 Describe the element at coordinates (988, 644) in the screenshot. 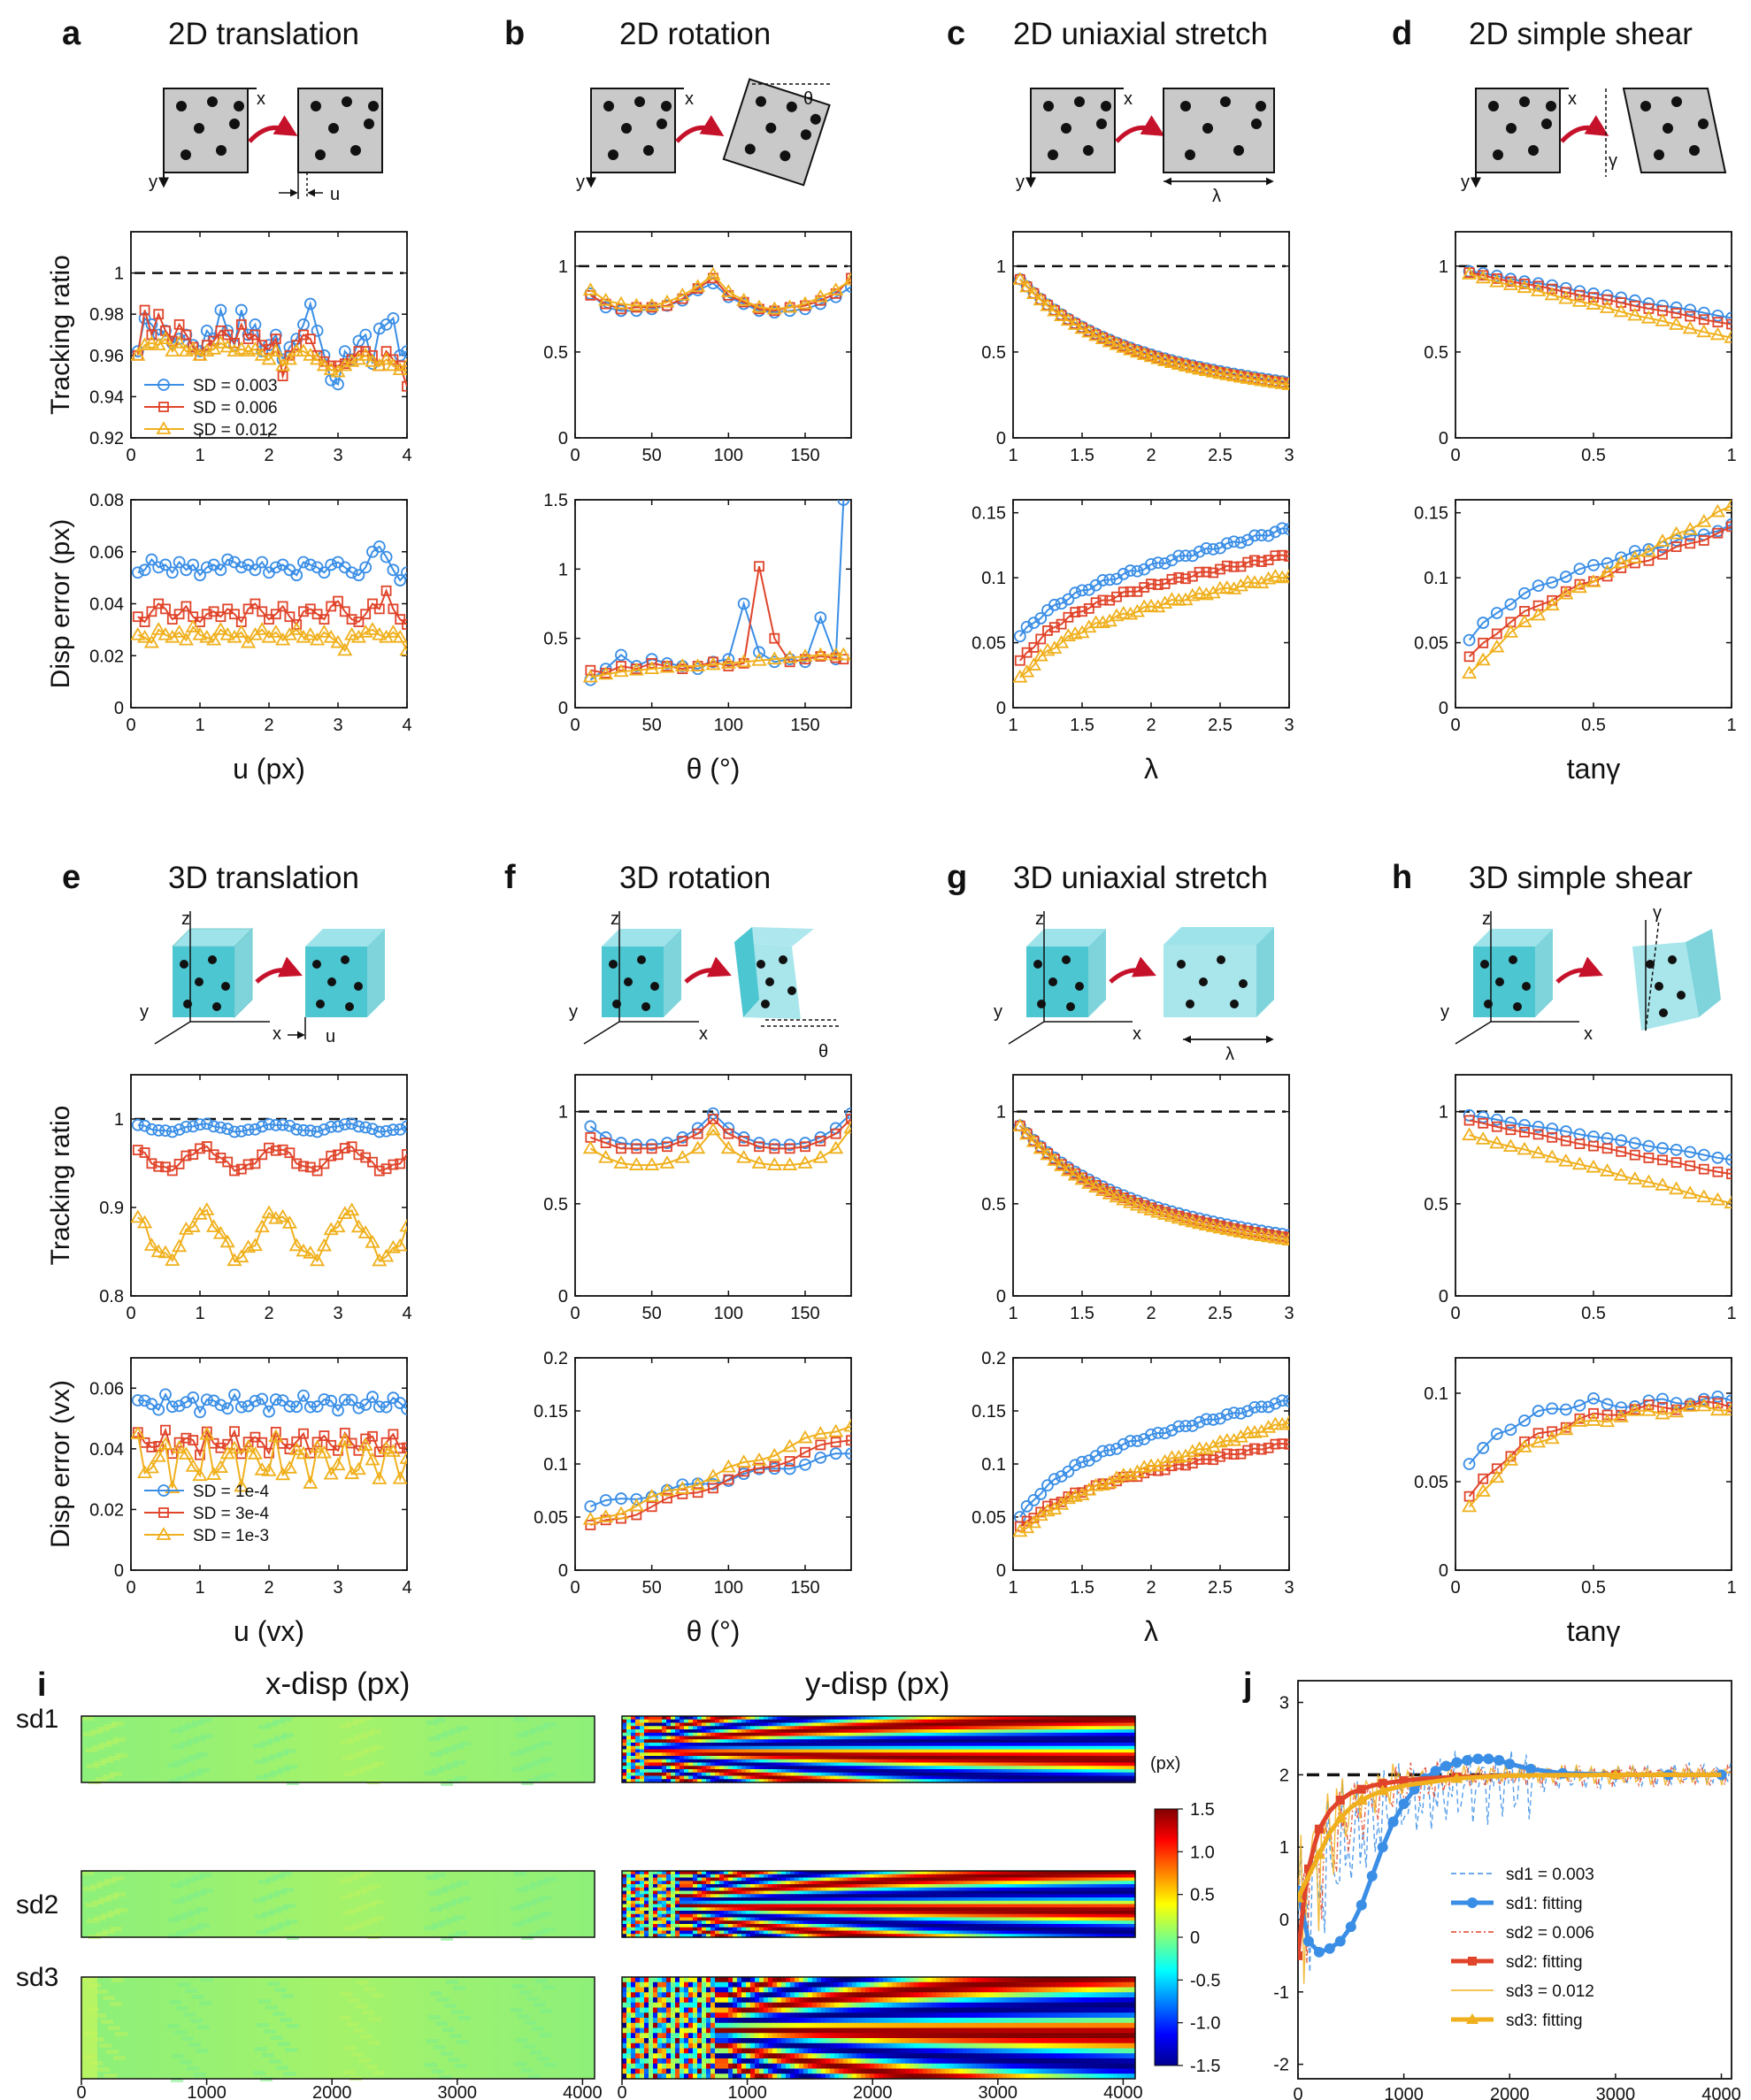

I see `y-tick-label: 0.05` at that location.